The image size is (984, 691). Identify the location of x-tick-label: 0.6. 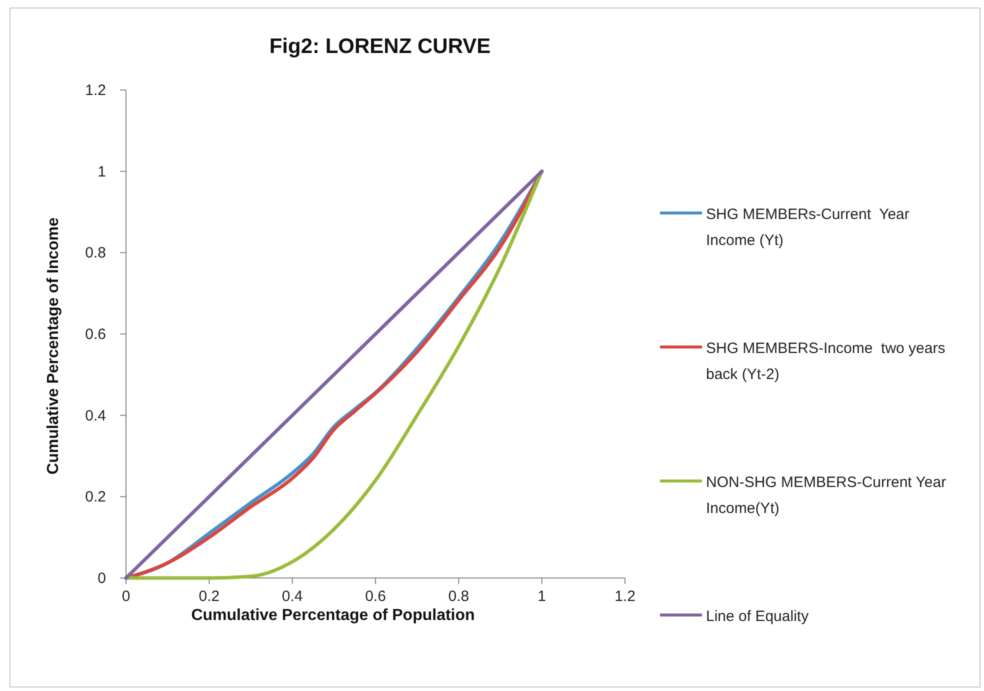
(375, 596).